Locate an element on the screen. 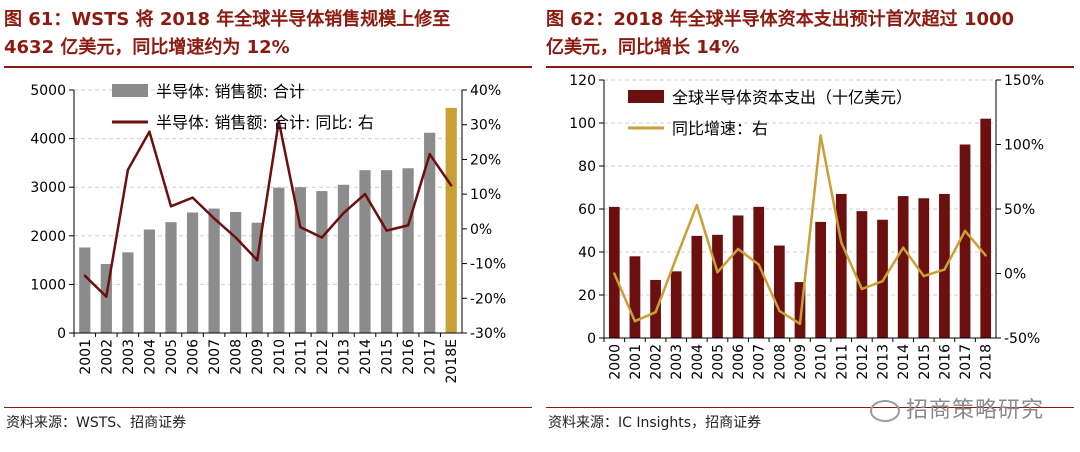 This screenshot has height=452, width=1080. right-tick-label: -30% is located at coordinates (488, 334).